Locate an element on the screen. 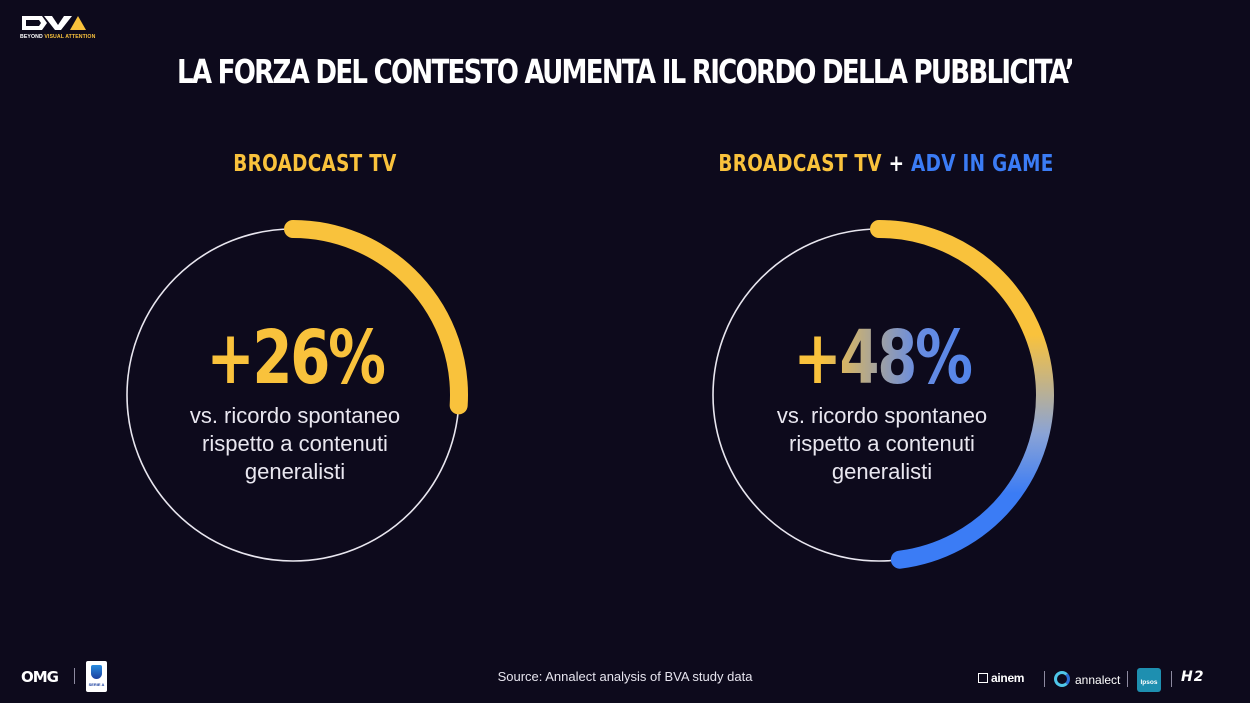  omg-logo: OMG is located at coordinates (40, 677).